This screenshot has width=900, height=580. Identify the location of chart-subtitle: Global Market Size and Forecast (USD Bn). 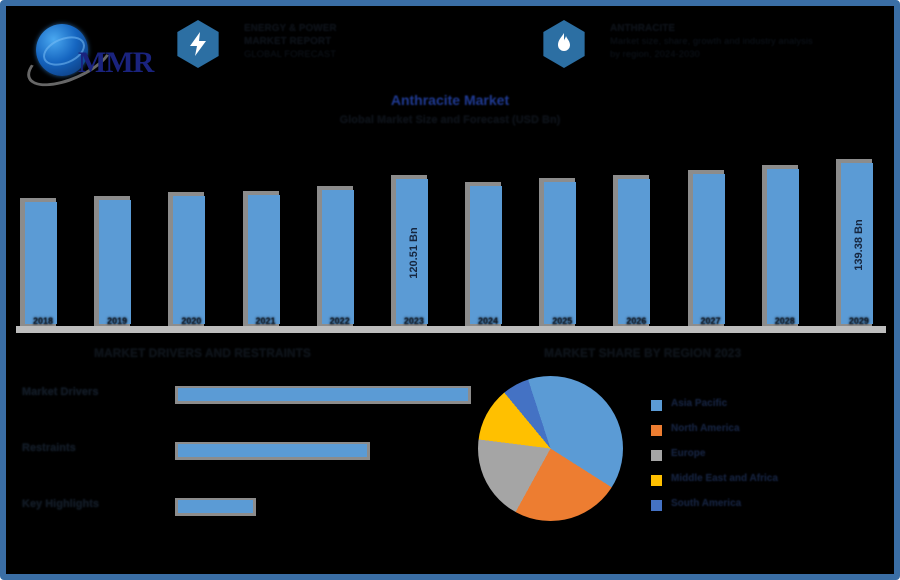
(450, 120).